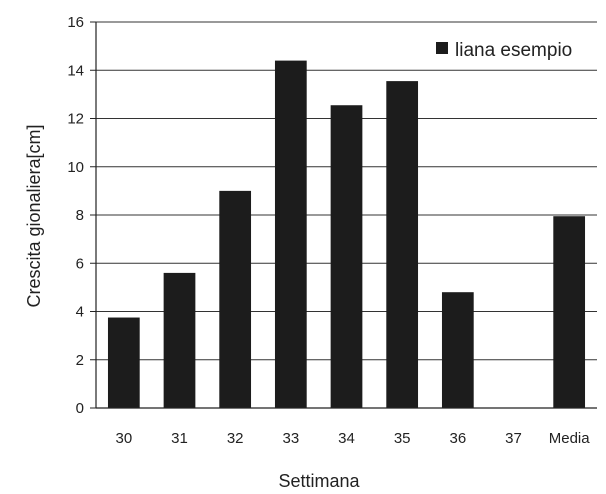  What do you see at coordinates (80, 360) in the screenshot?
I see `y-tick-label: 2` at bounding box center [80, 360].